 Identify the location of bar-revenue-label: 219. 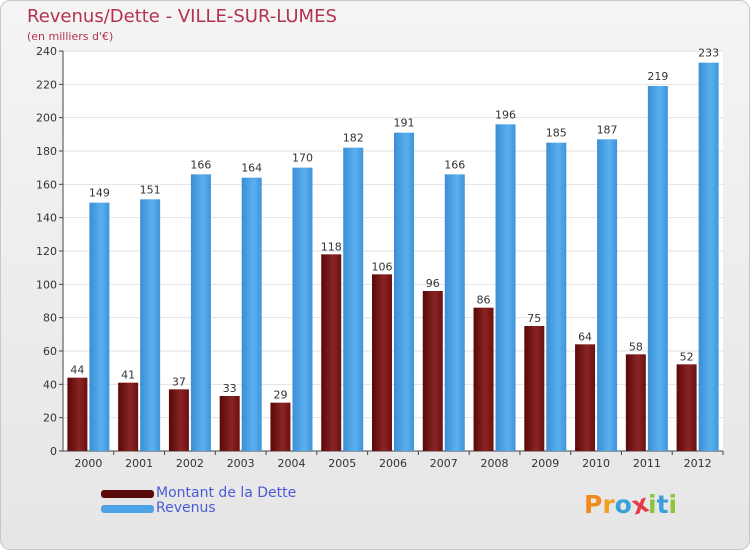
(657, 76).